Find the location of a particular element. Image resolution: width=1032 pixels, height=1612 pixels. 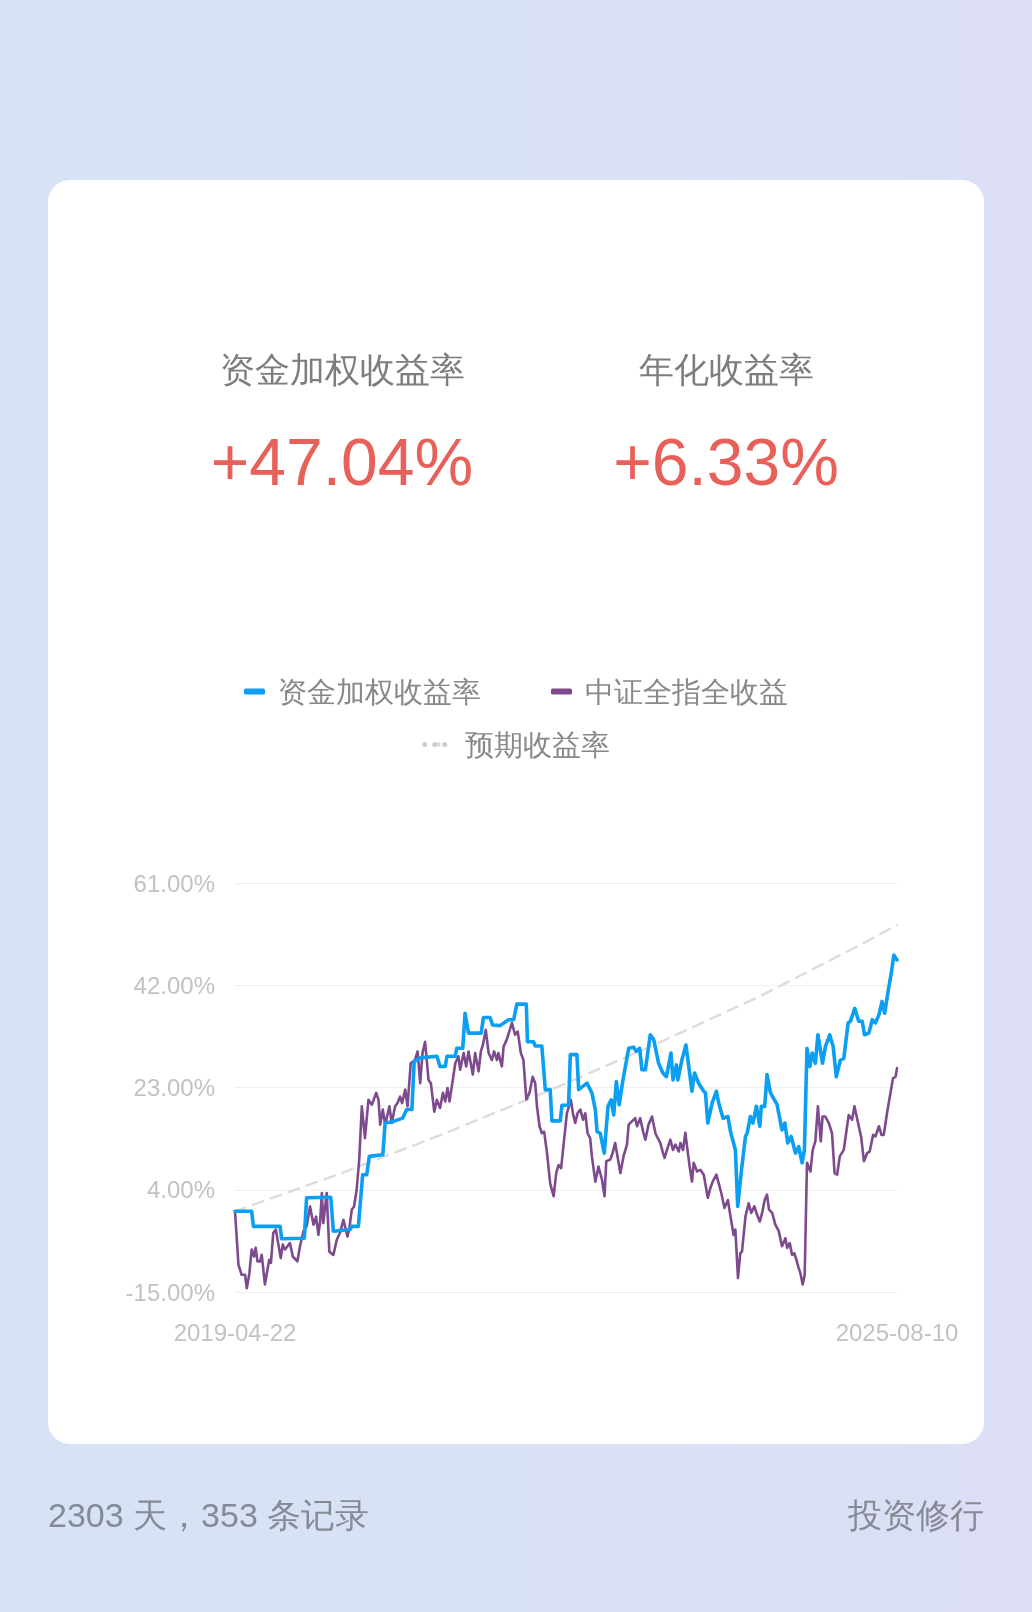

y-tick-label: 23.00% is located at coordinates (174, 1087).